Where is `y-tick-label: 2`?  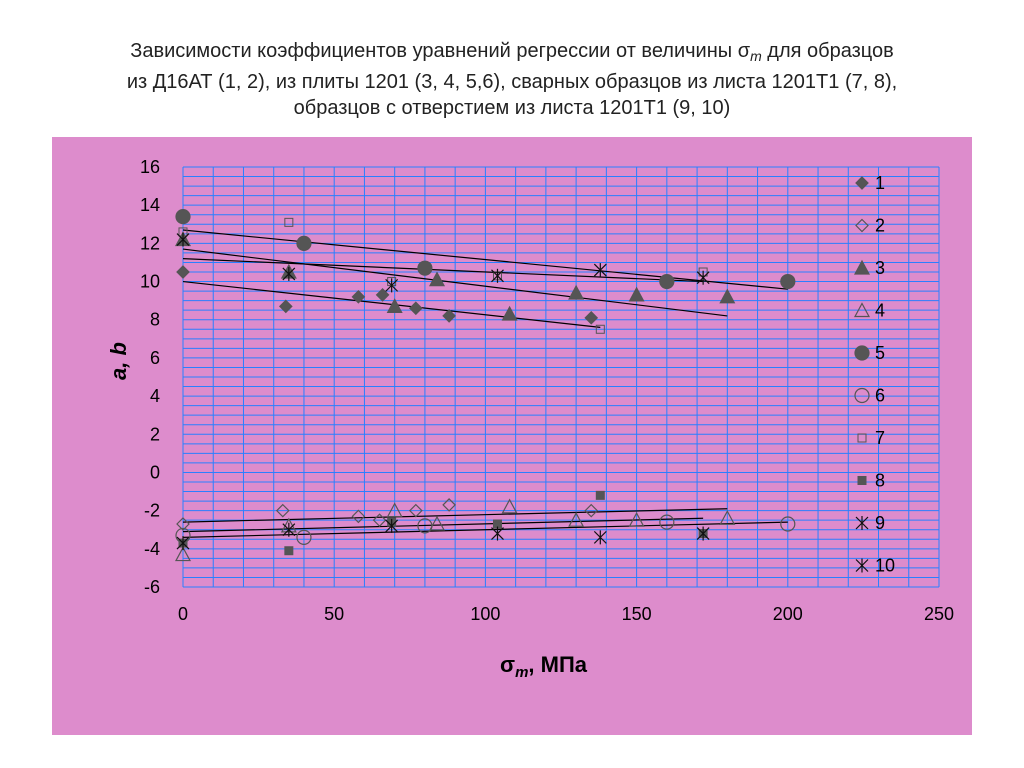
y-tick-label: 2 is located at coordinates (155, 434).